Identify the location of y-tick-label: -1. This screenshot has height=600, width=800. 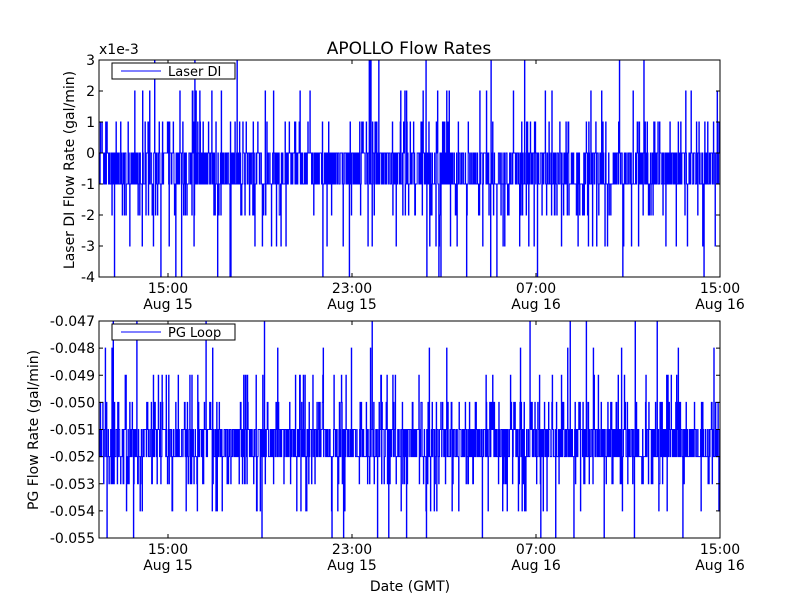
(88, 185).